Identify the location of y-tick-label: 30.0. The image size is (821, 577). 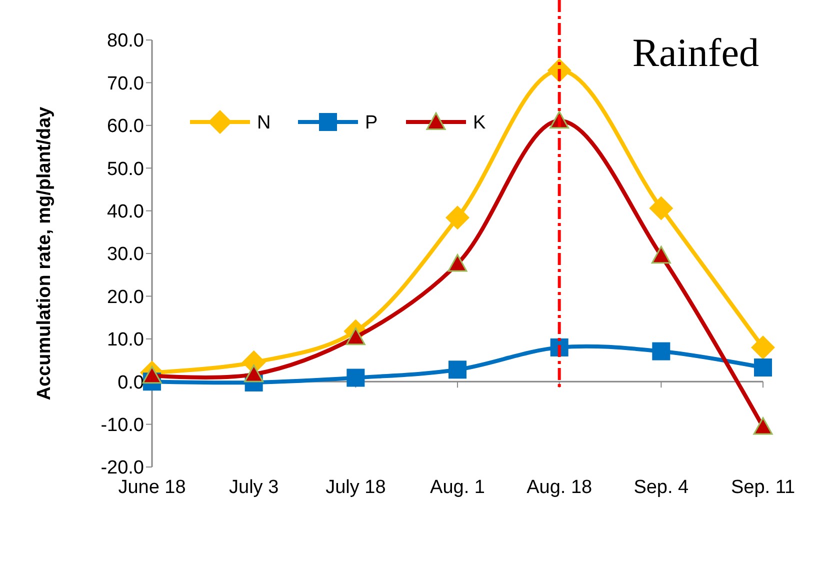
(125, 255).